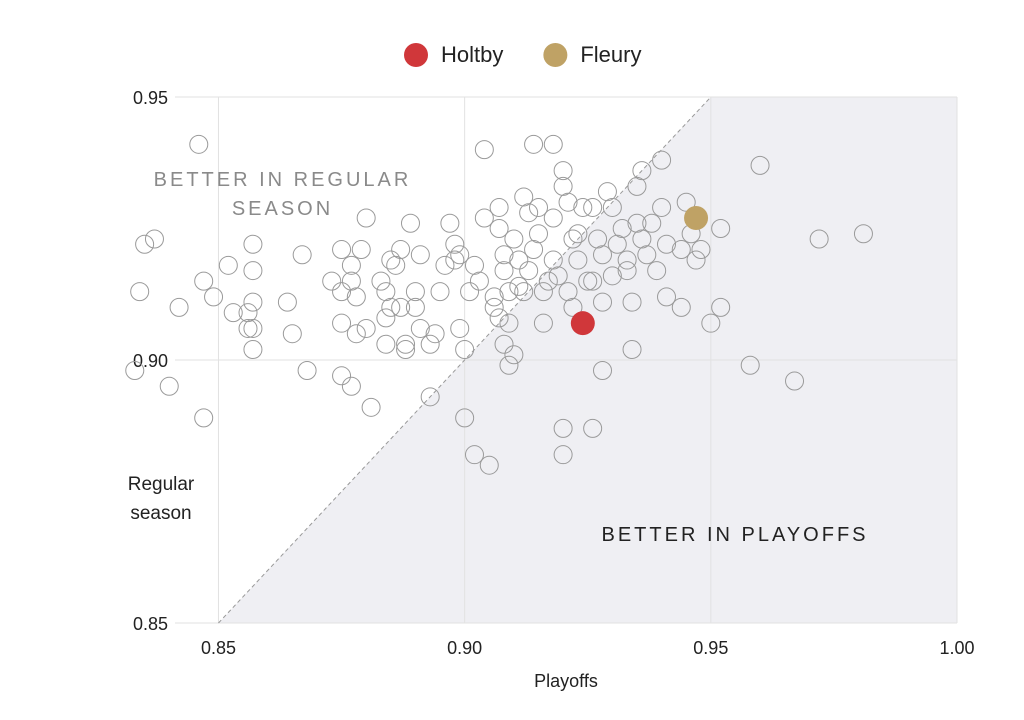  Describe the element at coordinates (735, 535) in the screenshot. I see `annotation: BETTER IN PLAYOFFS` at that location.